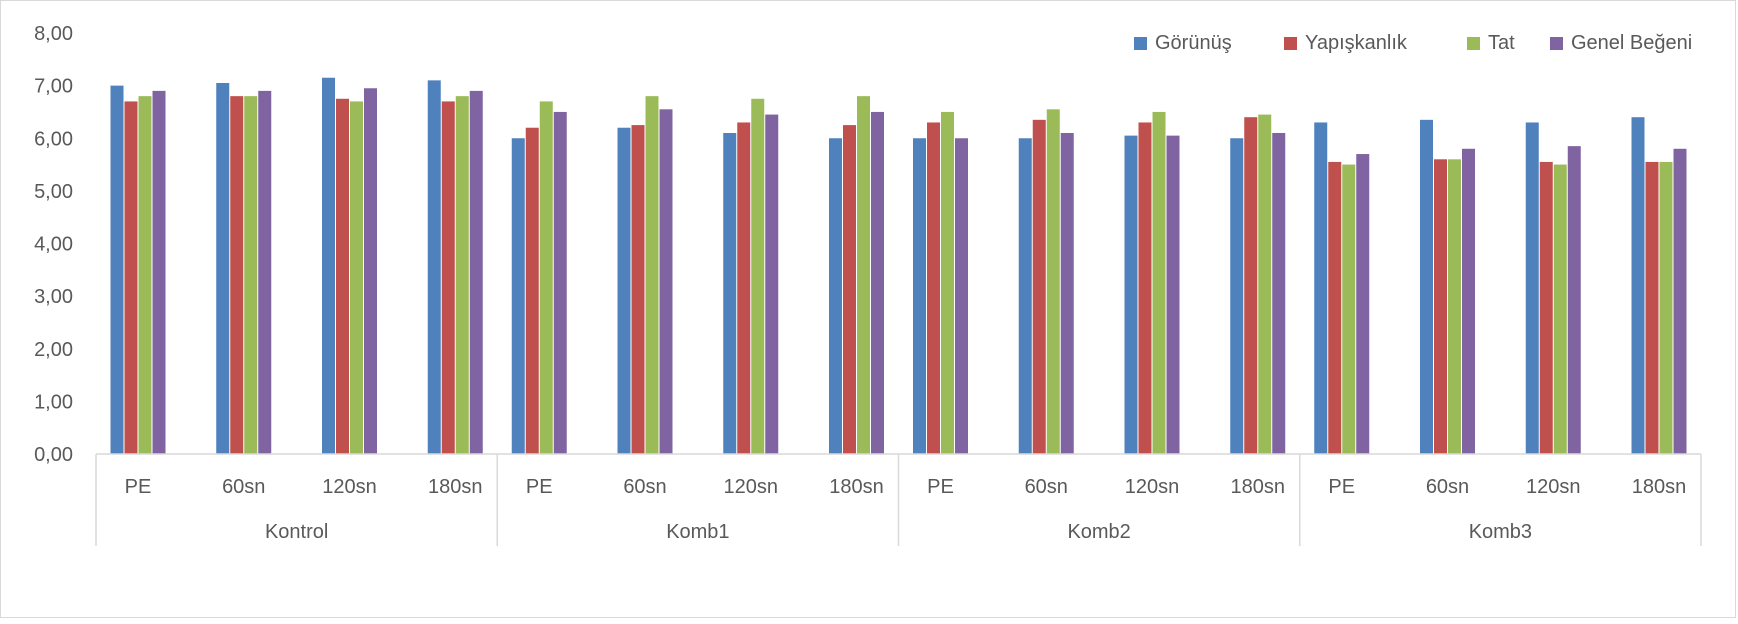  Describe the element at coordinates (1413, 43) in the screenshot. I see `legend: Görünüş Yapışkanlık Tat Genel Beğeni` at that location.